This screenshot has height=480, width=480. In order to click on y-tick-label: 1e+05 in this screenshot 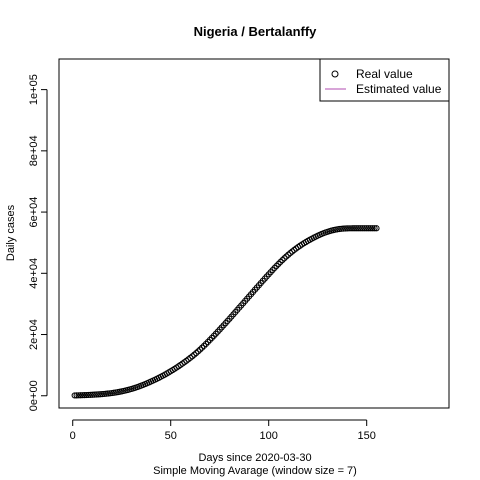, I will do `click(34, 89)`.